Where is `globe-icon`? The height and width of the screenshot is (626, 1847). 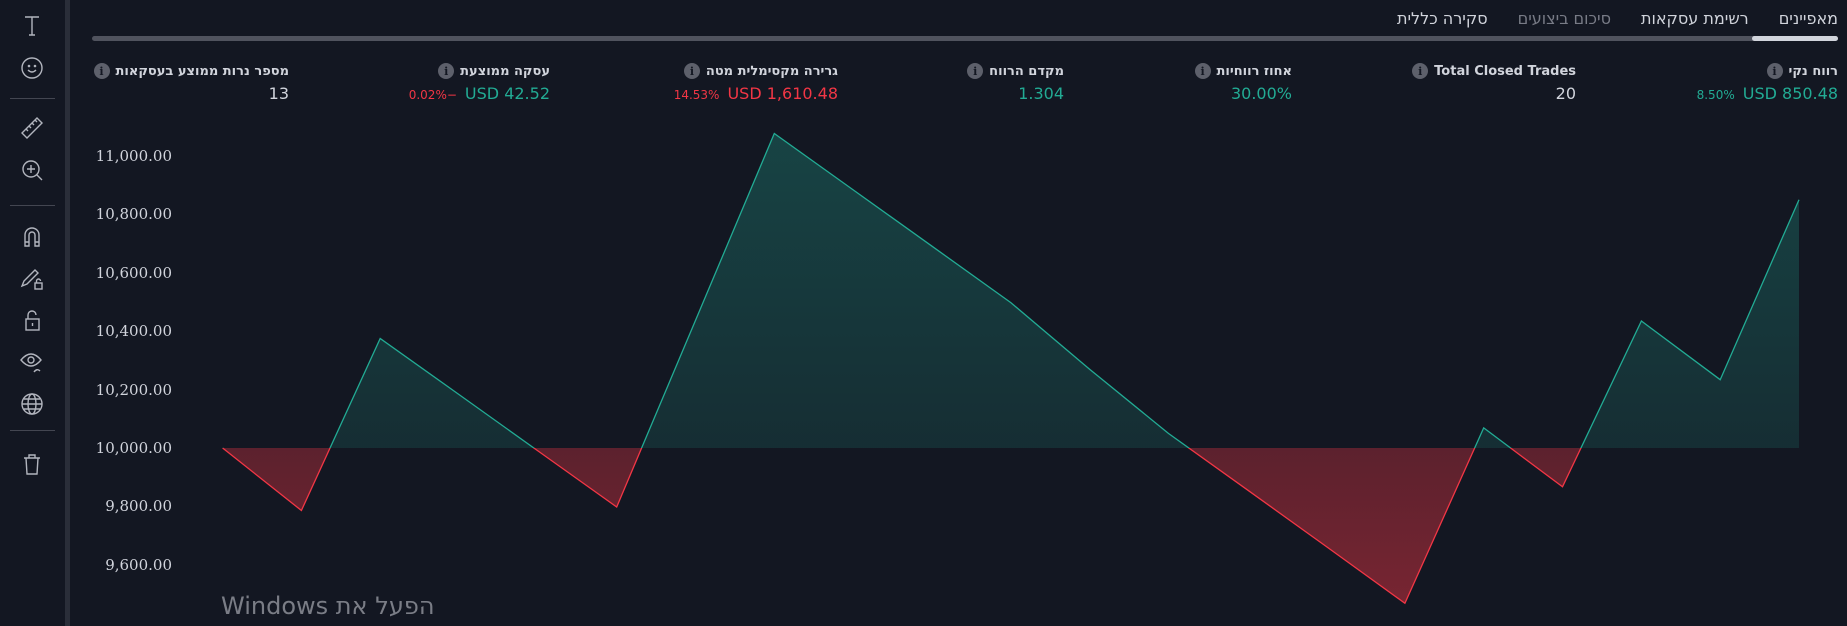 globe-icon is located at coordinates (32, 404).